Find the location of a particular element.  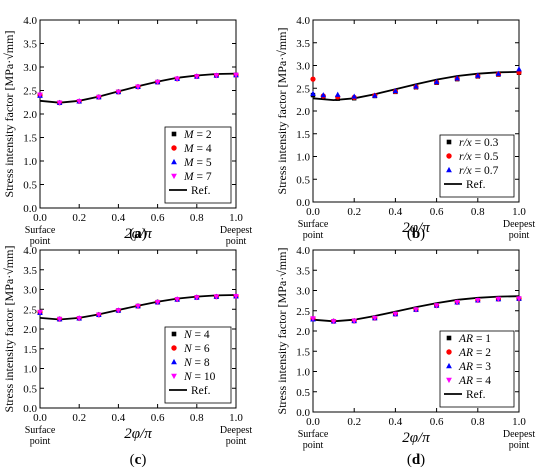

legend-entry: M = 5 is located at coordinates (197, 163).